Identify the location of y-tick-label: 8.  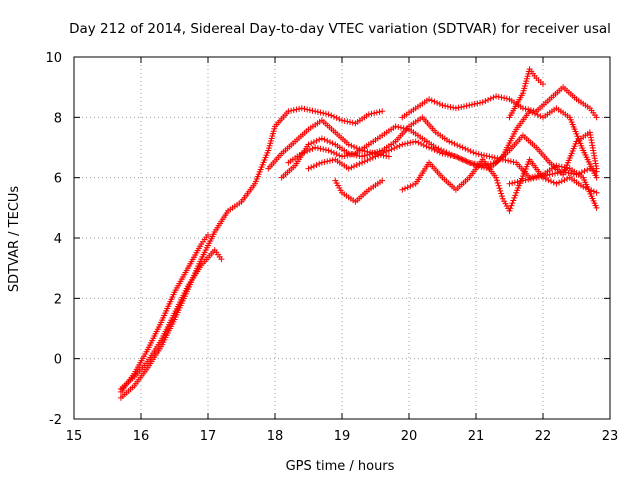
(58, 118).